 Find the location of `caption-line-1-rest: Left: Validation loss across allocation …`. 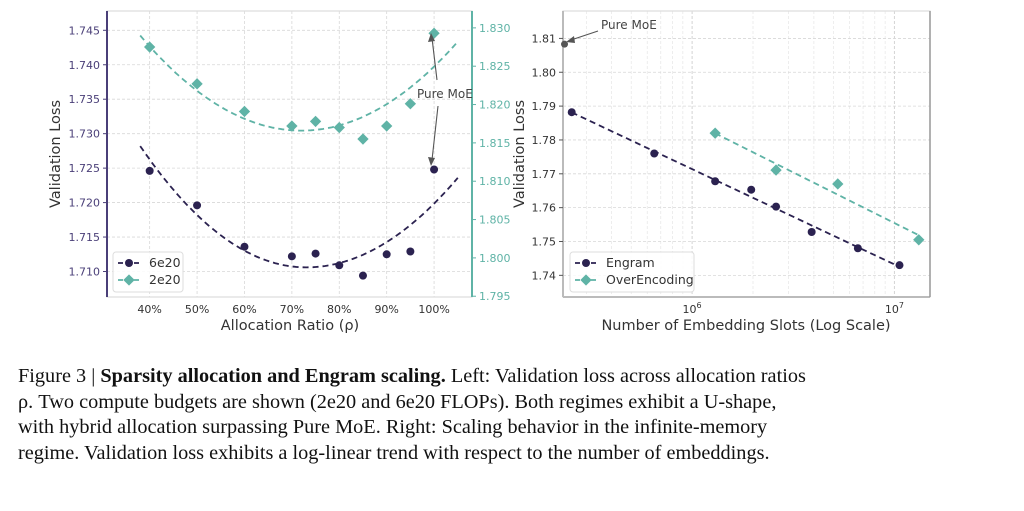

caption-line-1-rest: Left: Validation loss across allocation … is located at coordinates (625, 376).